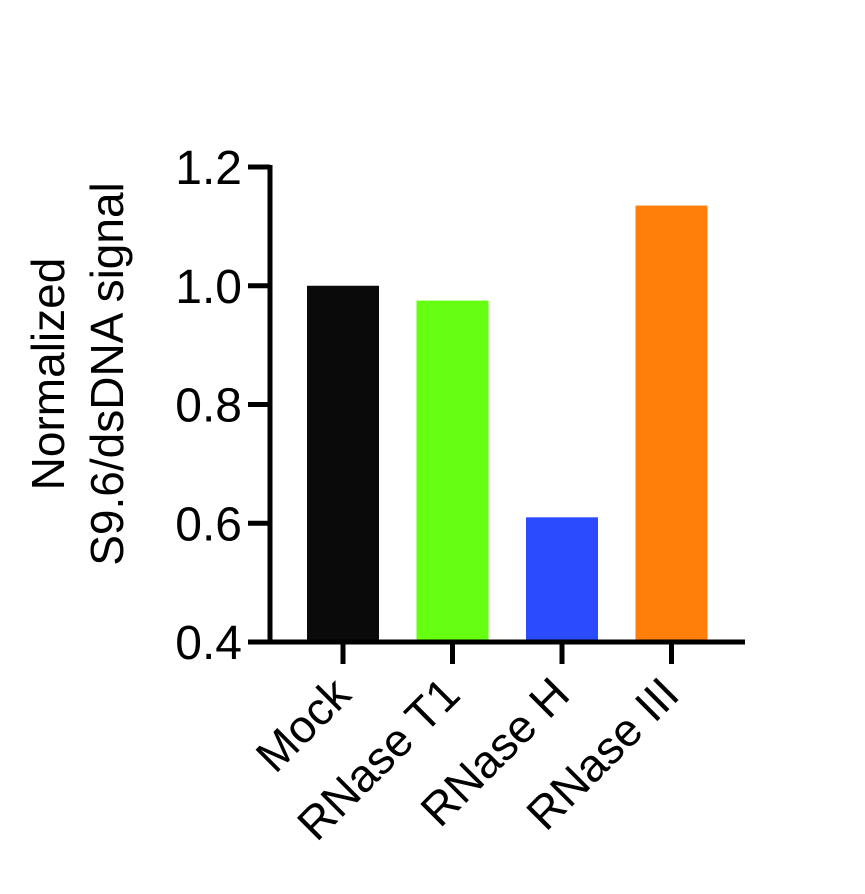 This screenshot has height=894, width=865. Describe the element at coordinates (208, 168) in the screenshot. I see `y-tick-label: 1.2` at that location.